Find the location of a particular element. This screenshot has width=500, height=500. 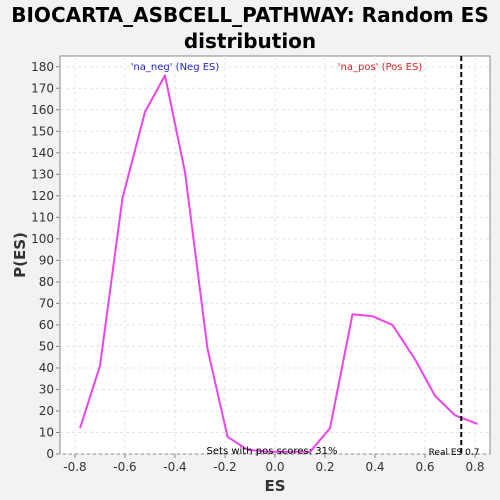

x-tick-label: 0.6 is located at coordinates (424, 467).